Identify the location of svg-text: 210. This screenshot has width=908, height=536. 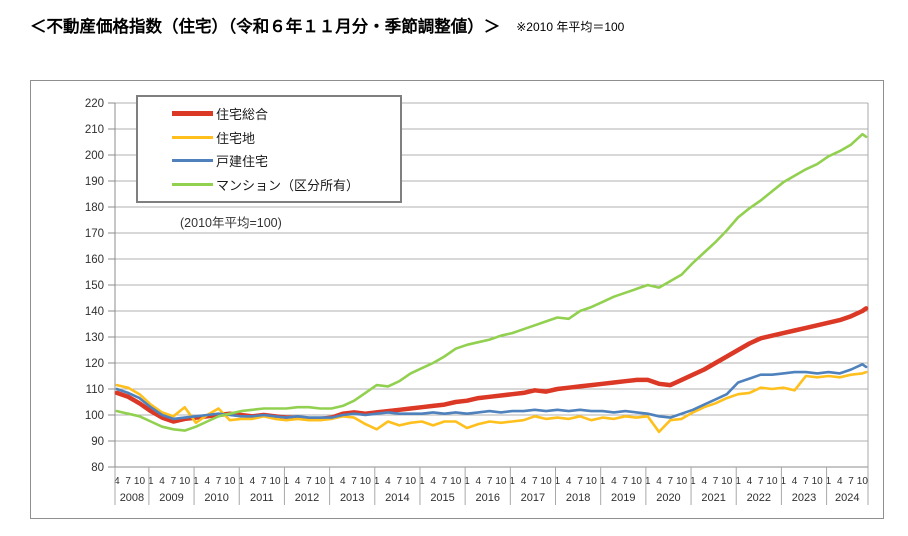
(94, 130).